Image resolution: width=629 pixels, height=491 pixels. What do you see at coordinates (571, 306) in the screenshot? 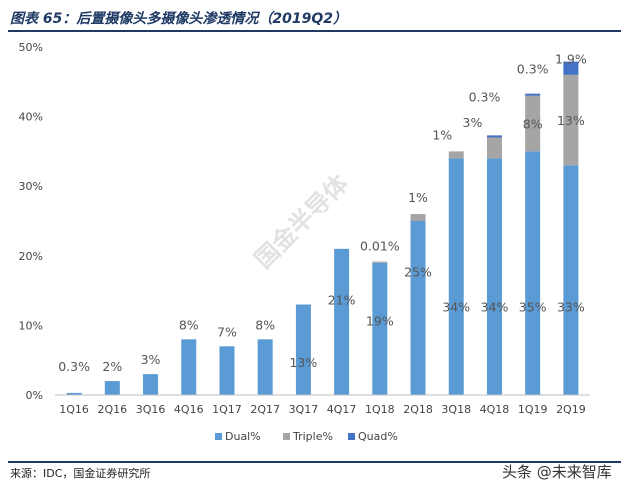
I see `data-label-dual: 33%` at bounding box center [571, 306].